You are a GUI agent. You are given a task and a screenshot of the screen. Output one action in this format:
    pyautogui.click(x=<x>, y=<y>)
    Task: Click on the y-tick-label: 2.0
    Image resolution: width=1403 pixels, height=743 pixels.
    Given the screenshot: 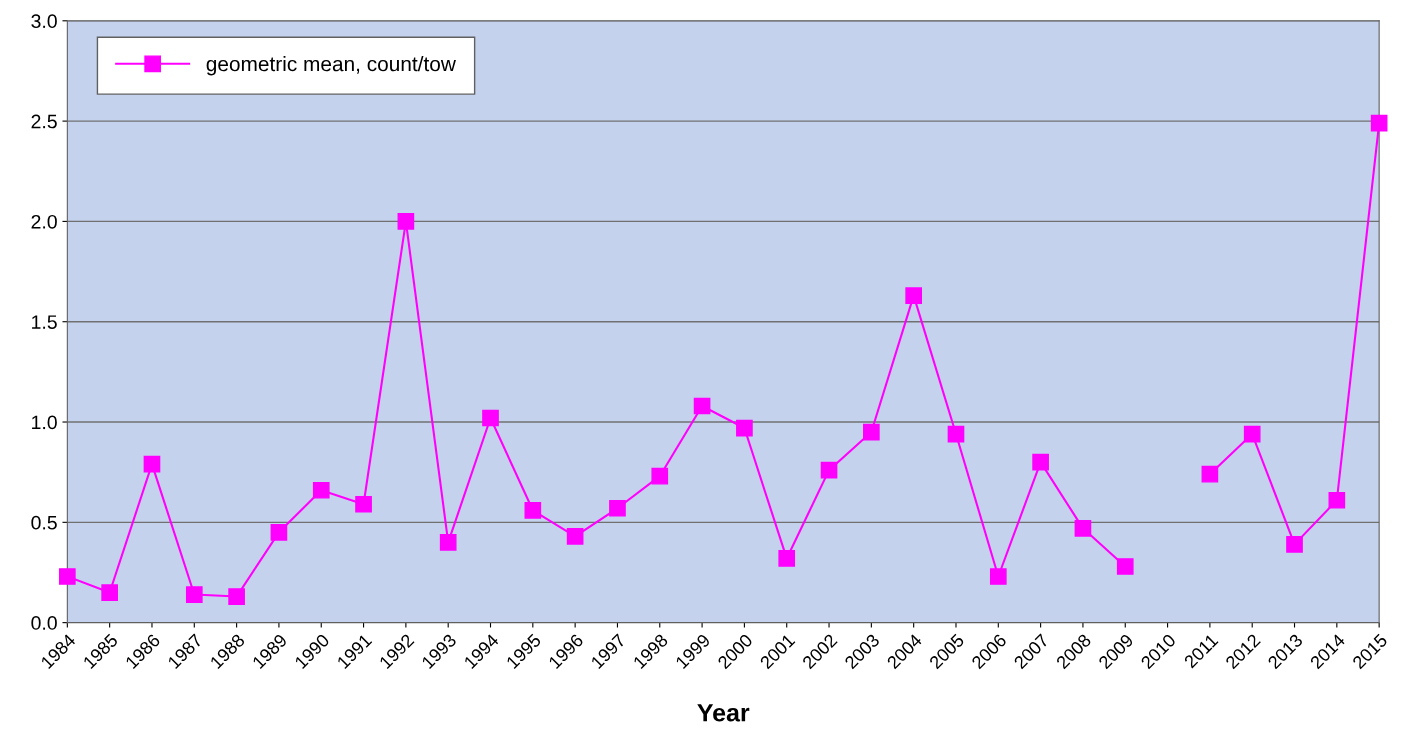 What is the action you would take?
    pyautogui.click(x=44, y=221)
    